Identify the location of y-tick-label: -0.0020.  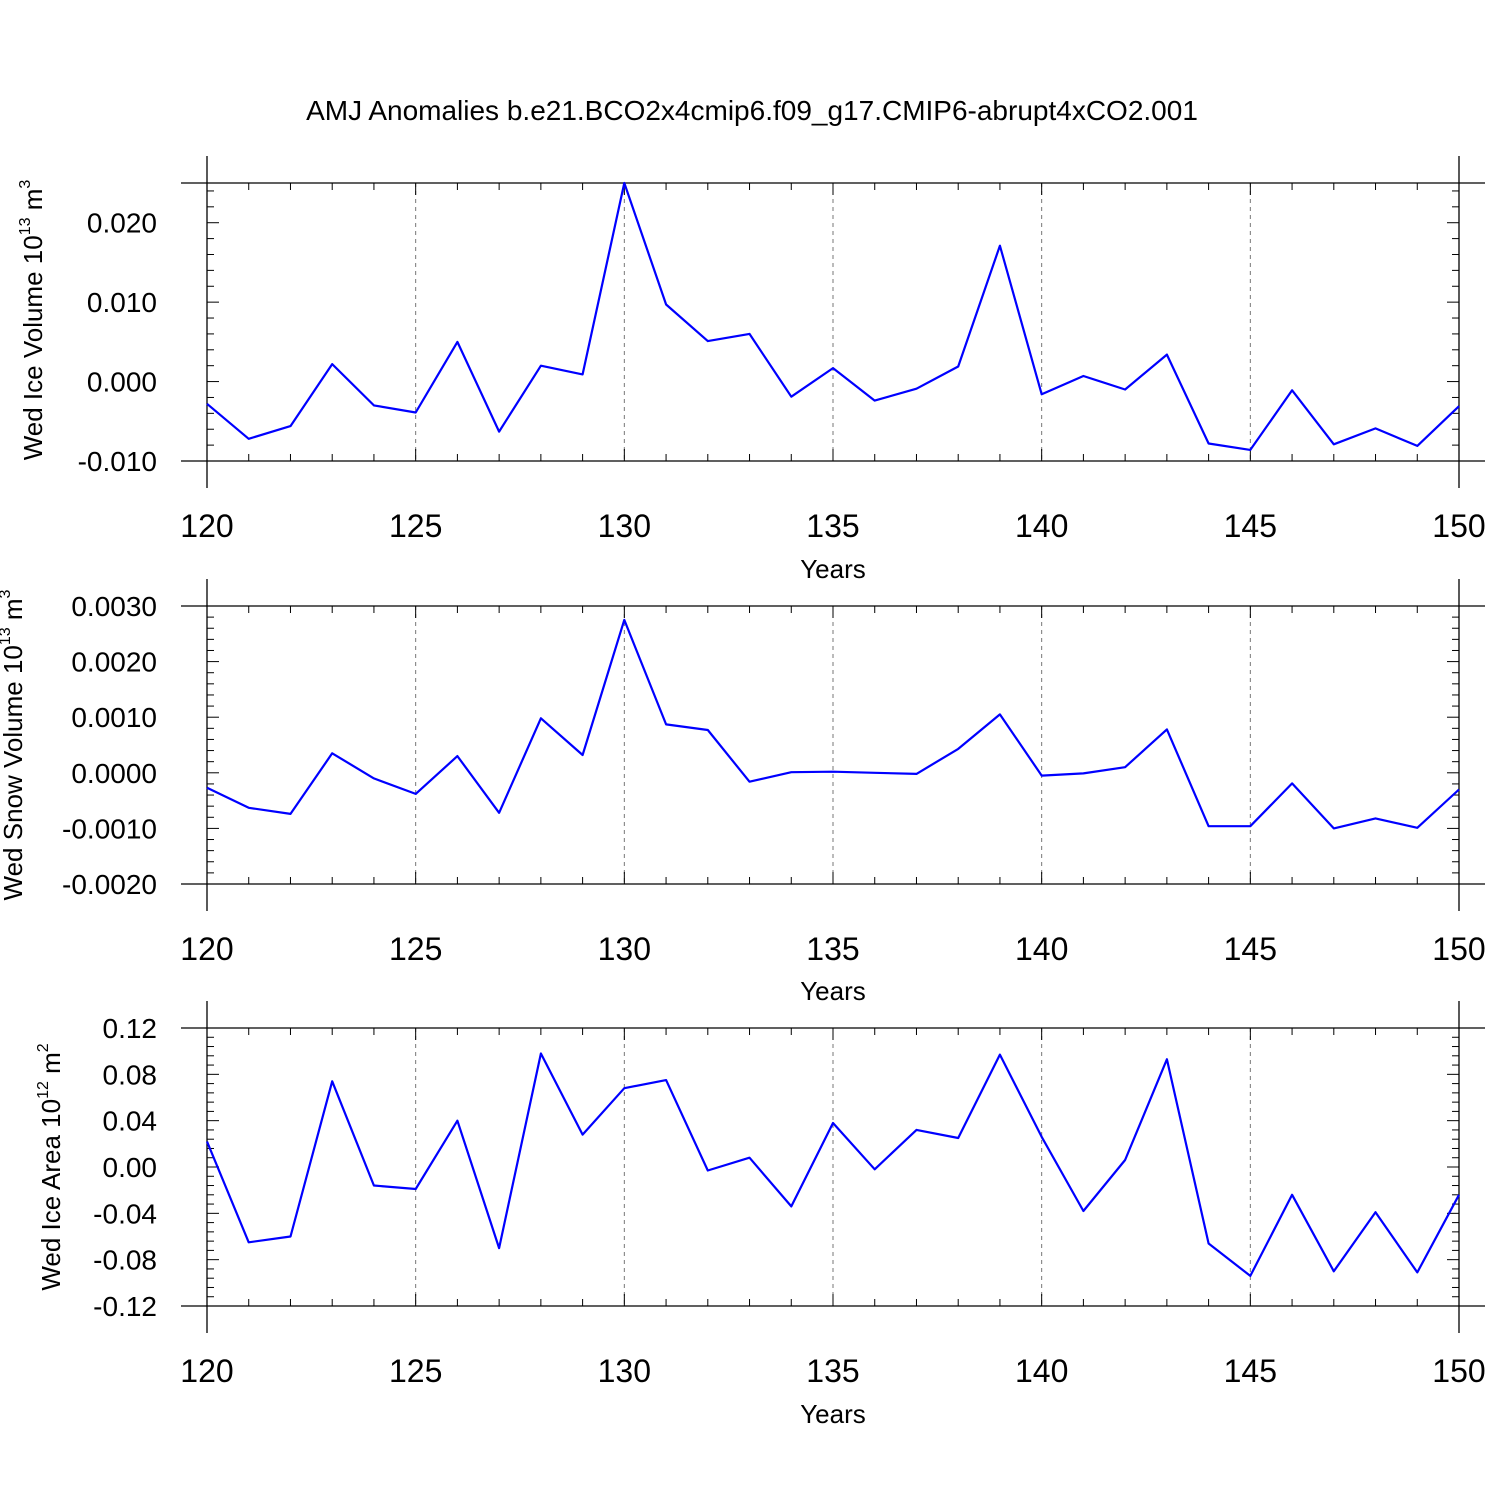
(109, 884).